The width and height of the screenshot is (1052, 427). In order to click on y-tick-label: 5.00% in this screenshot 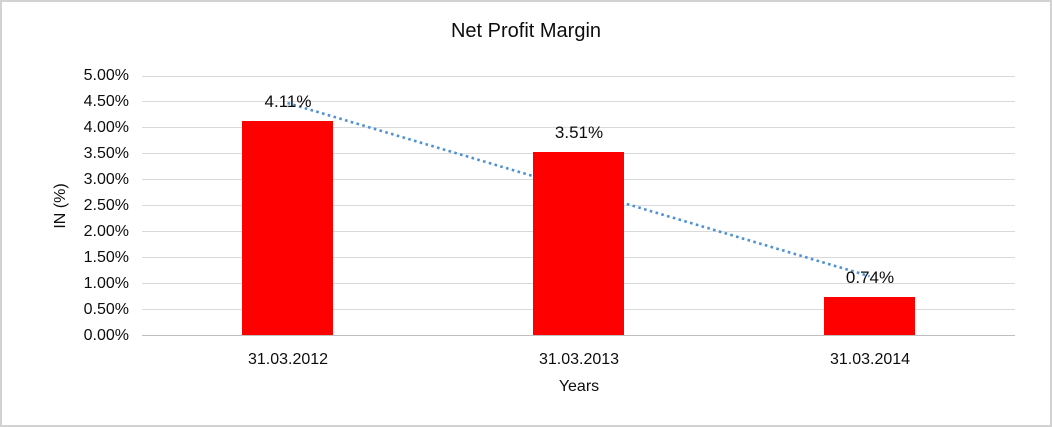, I will do `click(106, 75)`.